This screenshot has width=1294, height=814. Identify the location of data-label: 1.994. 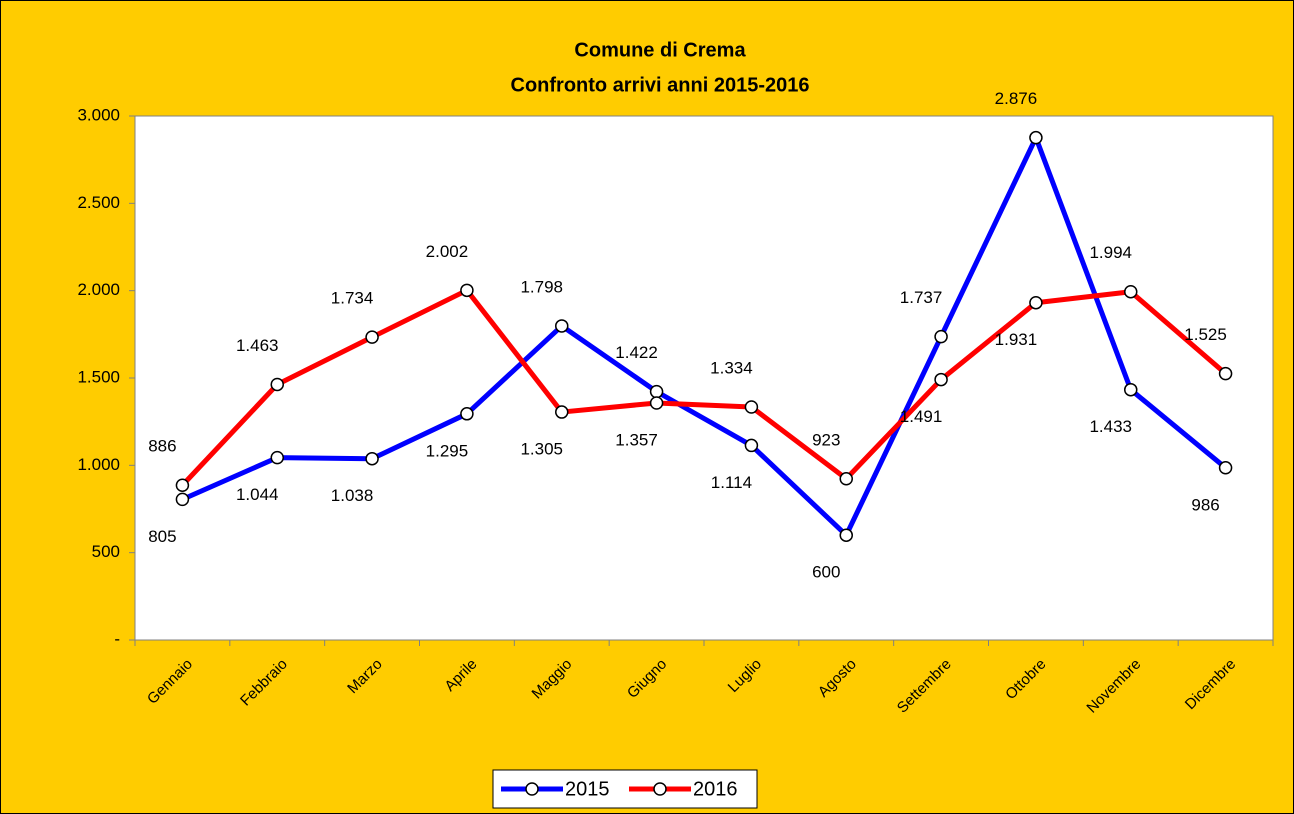
(1110, 252).